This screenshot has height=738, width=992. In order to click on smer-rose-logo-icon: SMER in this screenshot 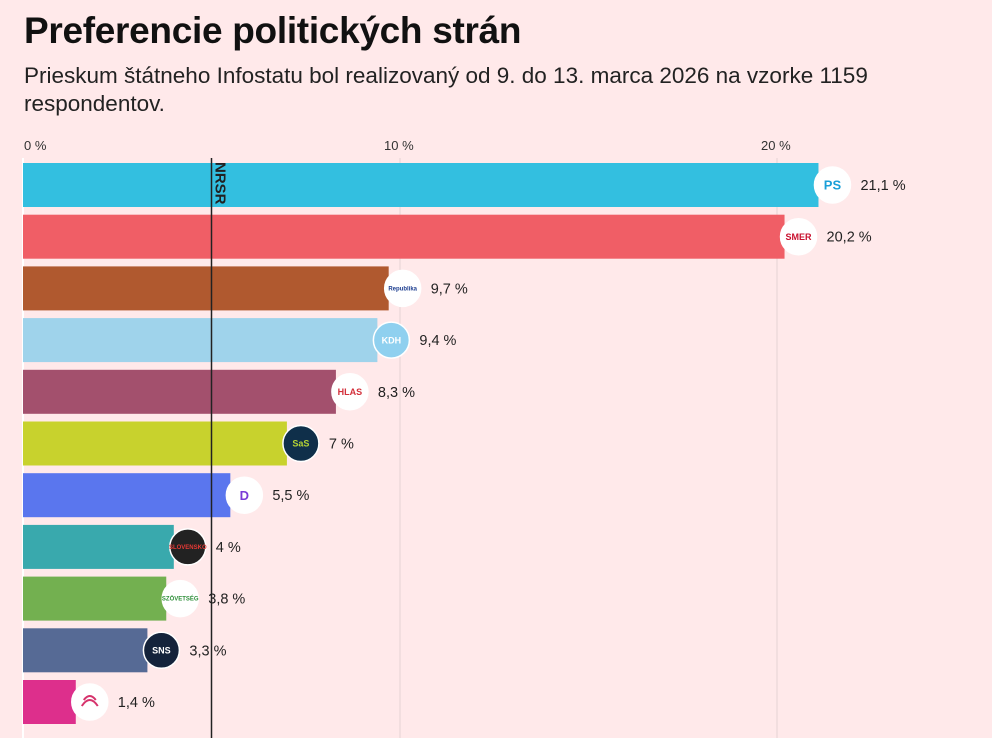, I will do `click(798, 236)`.